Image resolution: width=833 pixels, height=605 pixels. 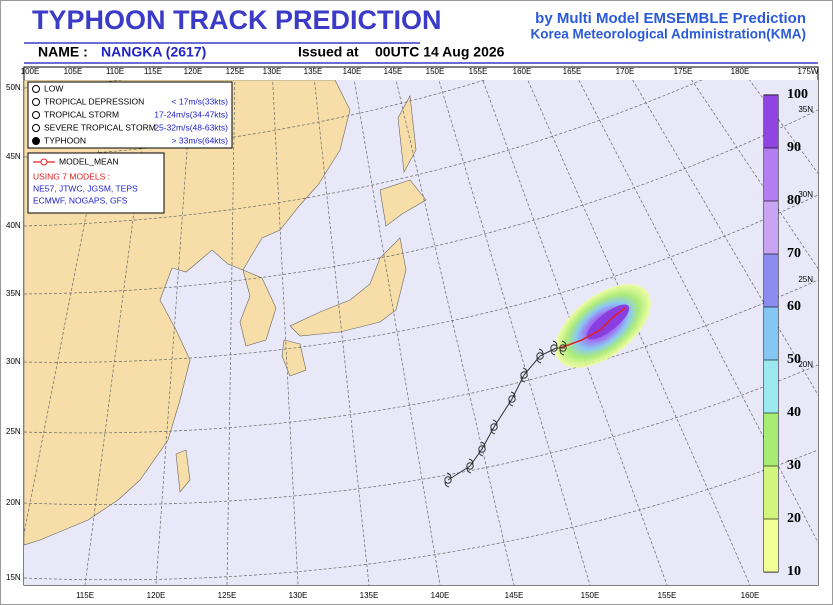 I want to click on lon-label-top: 180E, so click(x=740, y=71).